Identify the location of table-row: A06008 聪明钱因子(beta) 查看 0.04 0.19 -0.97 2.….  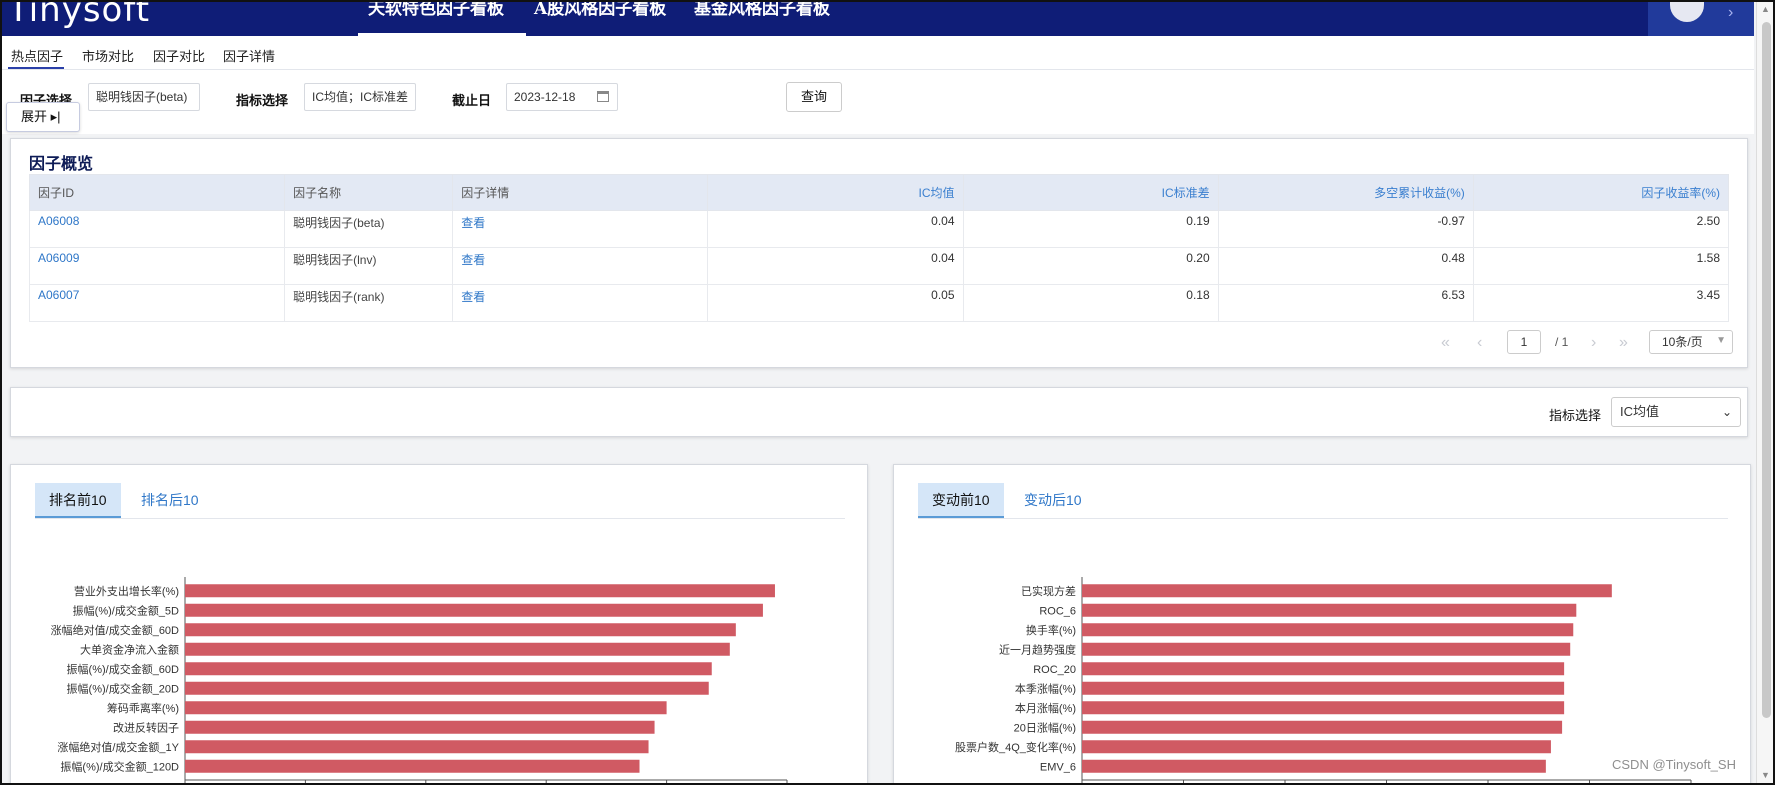
(879, 229).